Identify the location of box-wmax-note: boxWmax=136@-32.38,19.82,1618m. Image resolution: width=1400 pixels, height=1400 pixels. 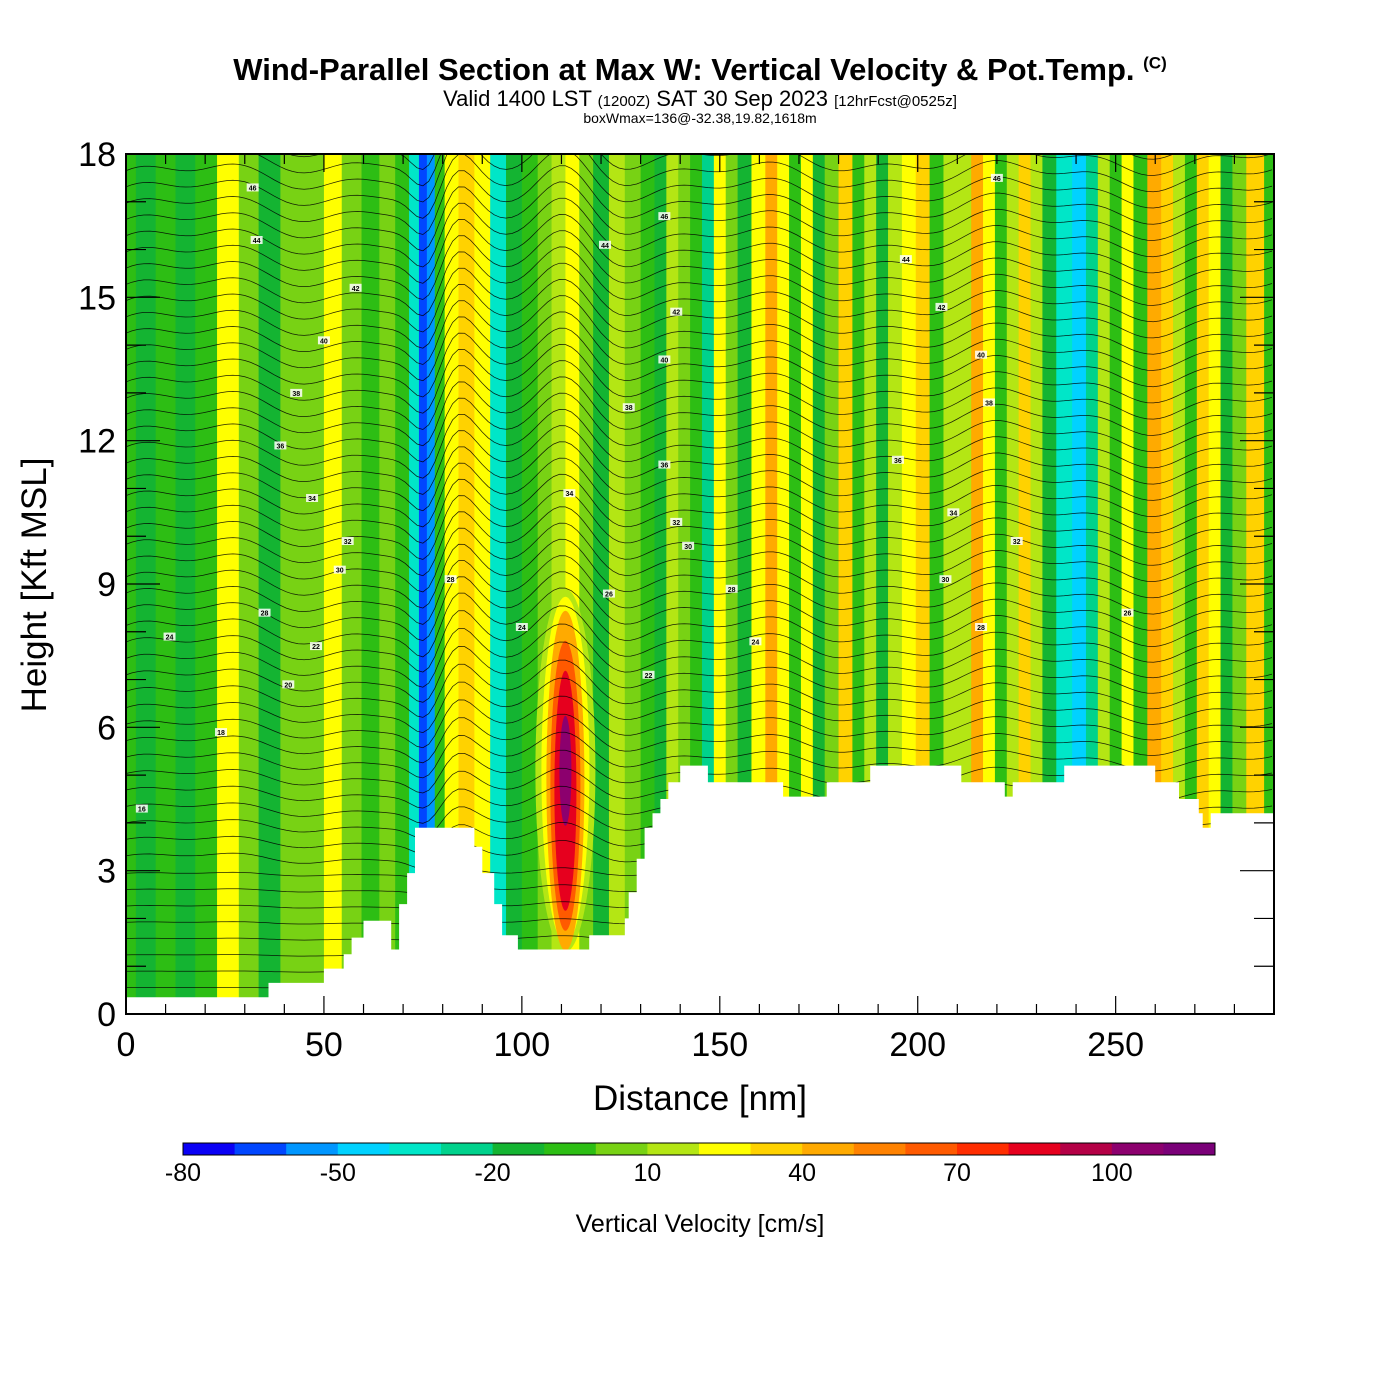
(700, 118).